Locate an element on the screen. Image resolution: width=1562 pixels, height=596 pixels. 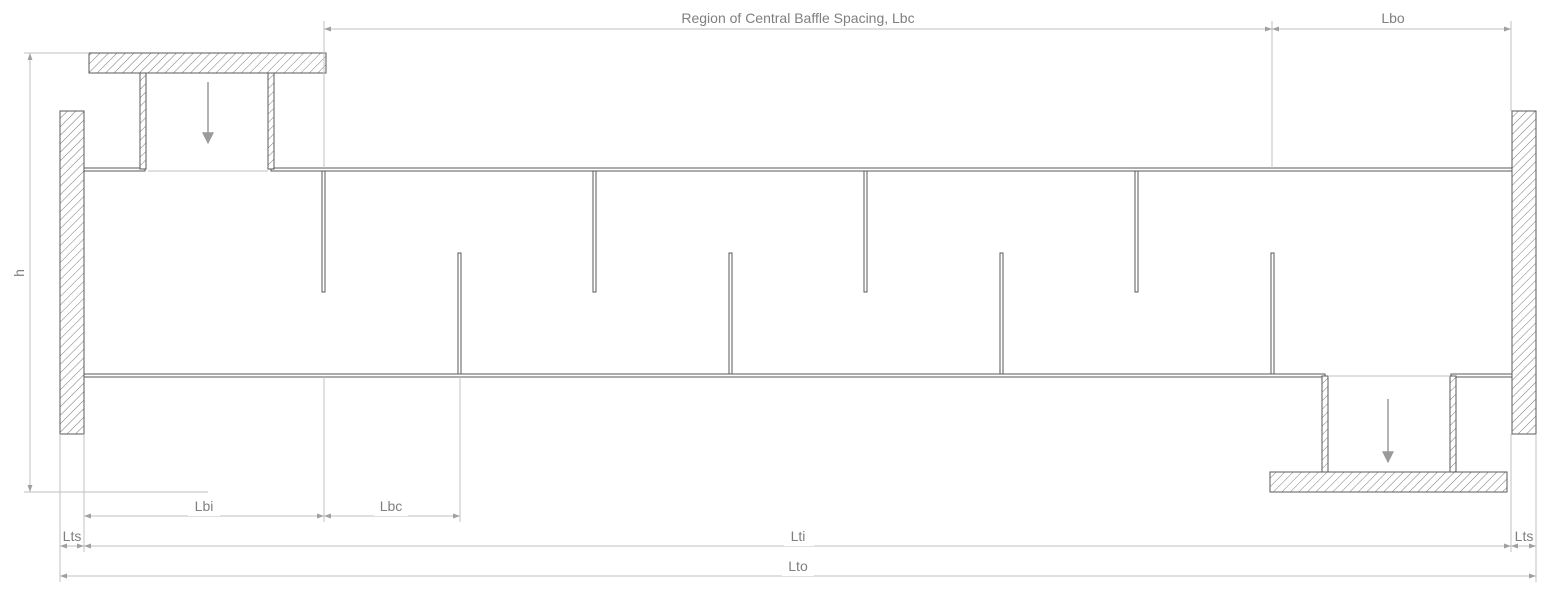
shell-top-wall-right is located at coordinates (891, 169).